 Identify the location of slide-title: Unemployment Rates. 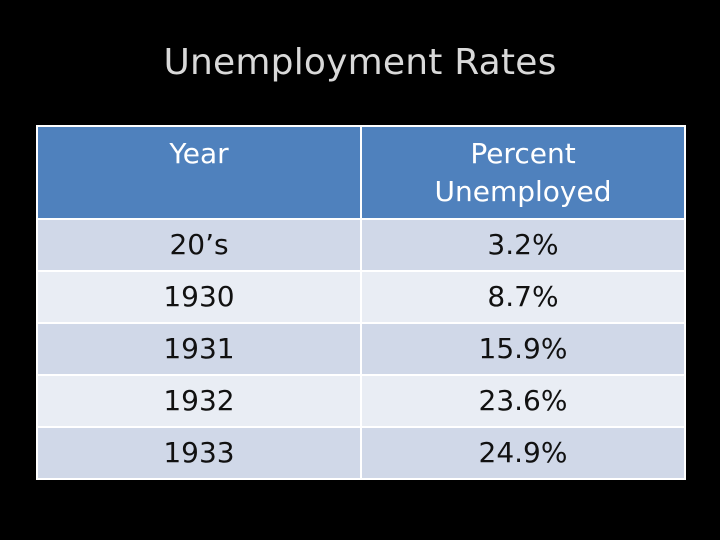
(360, 62).